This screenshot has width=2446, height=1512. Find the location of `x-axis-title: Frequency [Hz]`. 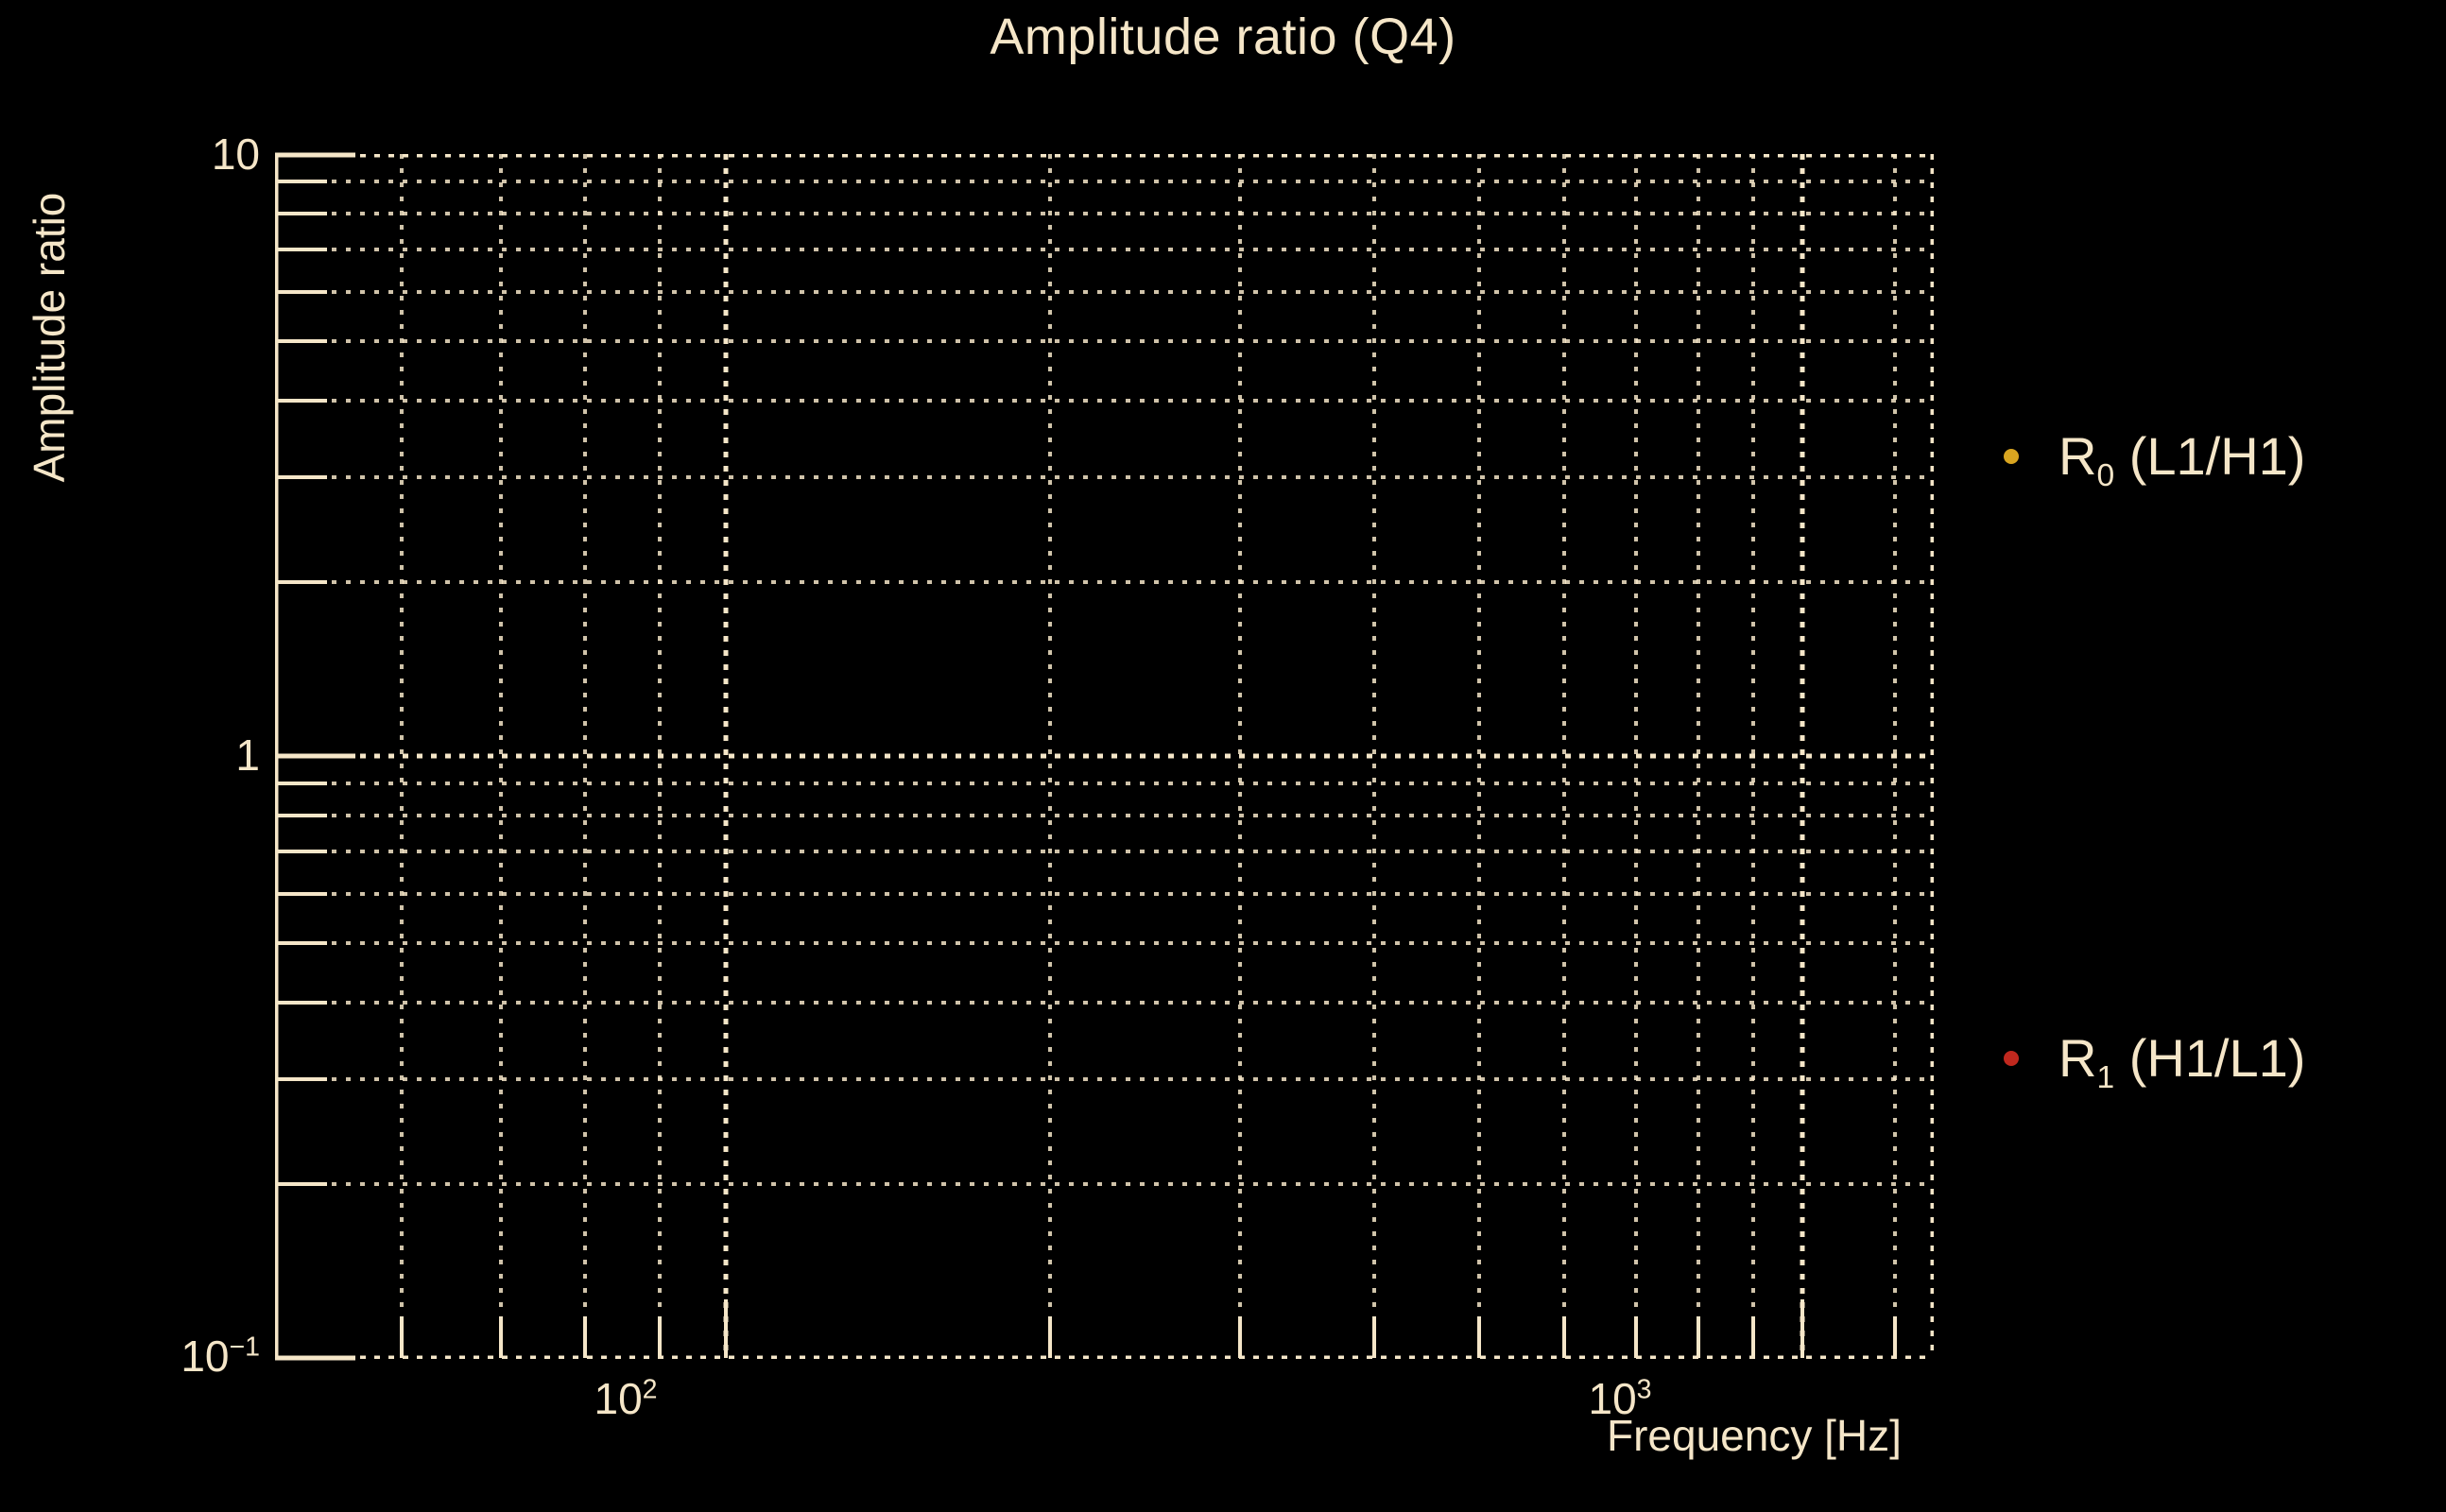

x-axis-title: Frequency [Hz] is located at coordinates (1754, 1435).